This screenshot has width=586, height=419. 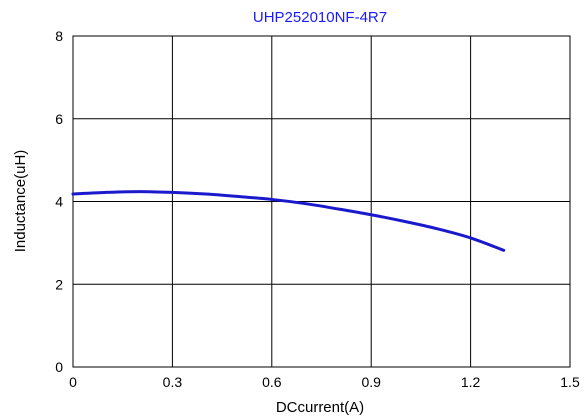 What do you see at coordinates (371, 382) in the screenshot?
I see `x-tick-label: 0.9` at bounding box center [371, 382].